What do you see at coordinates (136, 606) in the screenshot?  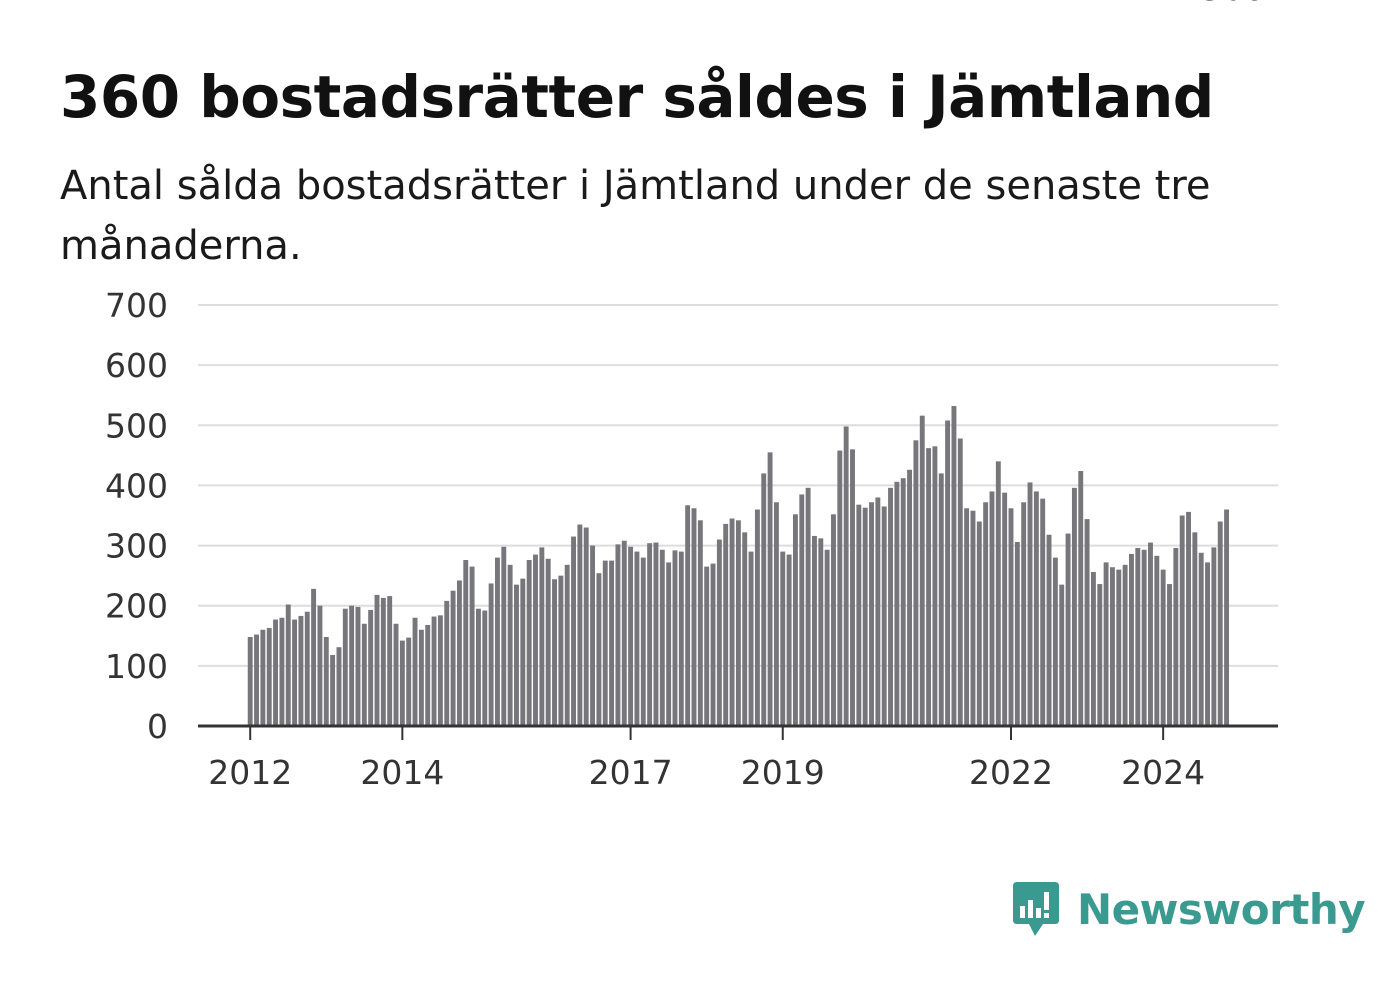 I see `y-tick-label: 200` at bounding box center [136, 606].